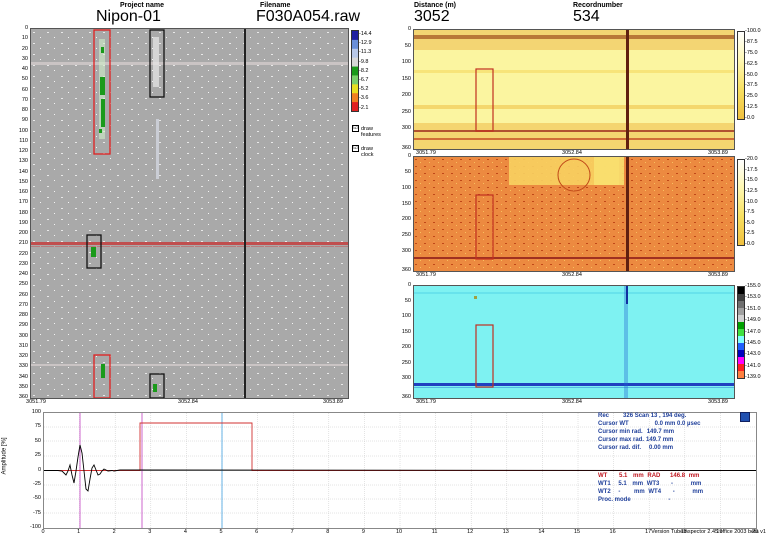  Describe the element at coordinates (23, 181) in the screenshot. I see `main-y-tick: 150` at that location.